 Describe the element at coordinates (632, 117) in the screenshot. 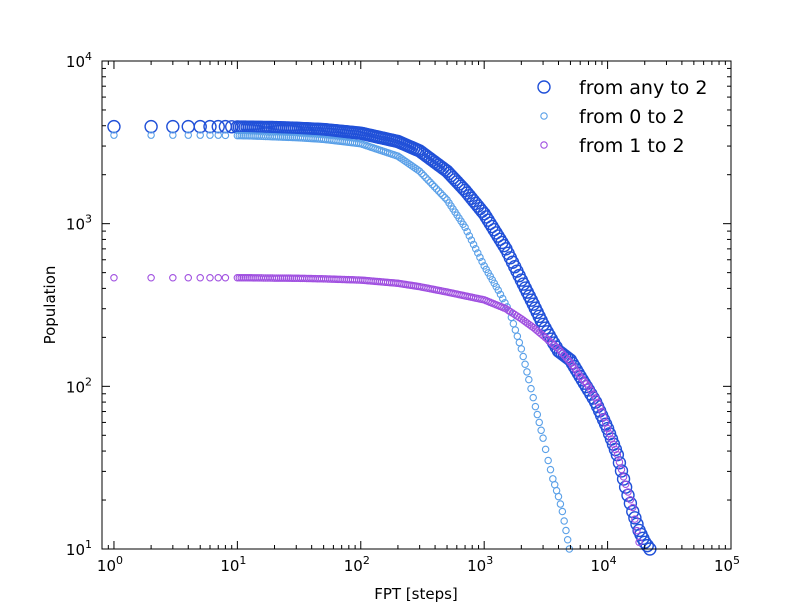

I see `legend-label: from 0 to 2` at that location.